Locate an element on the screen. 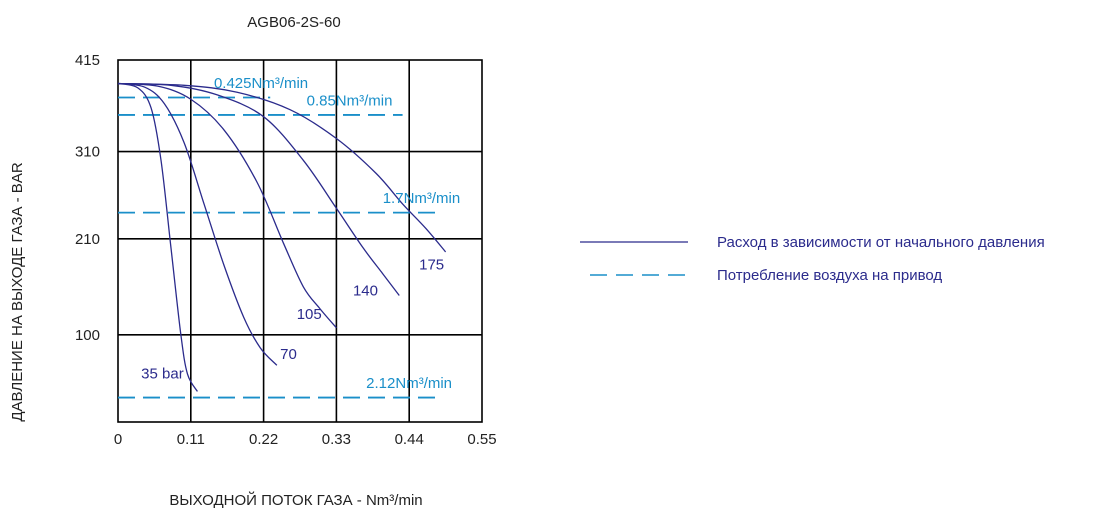 This screenshot has height=511, width=1099. y-axis-label: ДАВЛЕНИЕ НА ВЫХОДЕ ГАЗА - BAR is located at coordinates (17, 291).